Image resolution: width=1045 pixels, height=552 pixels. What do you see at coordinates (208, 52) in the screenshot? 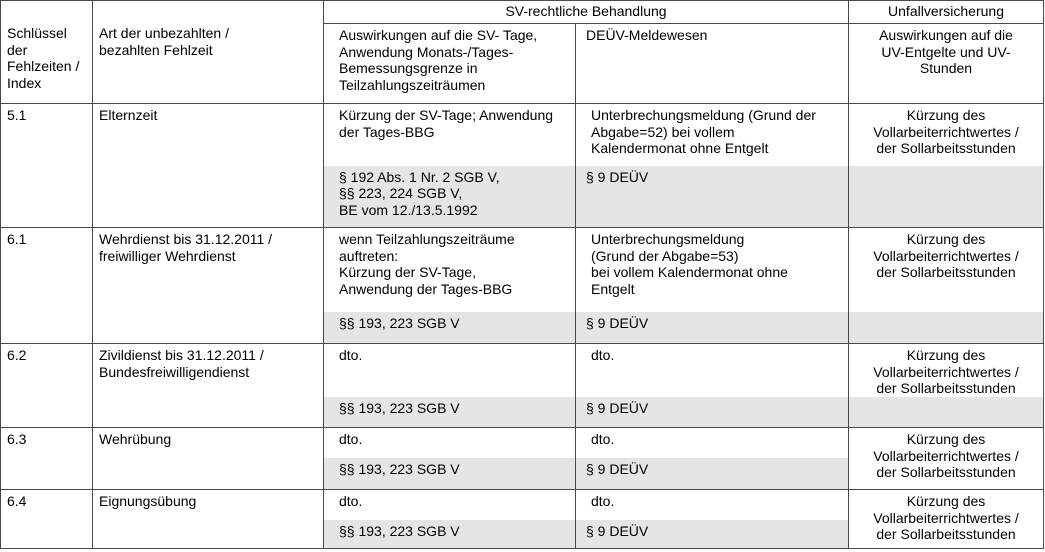
I see `header-type: Art der unbezahlten / bezahlten Fehlzeit` at bounding box center [208, 52].